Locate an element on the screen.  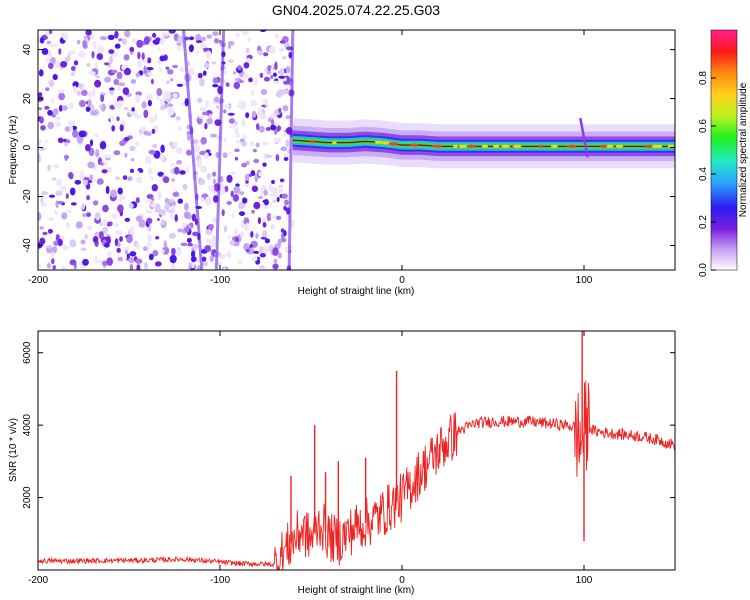
y-tick-label: 20 is located at coordinates (27, 99).